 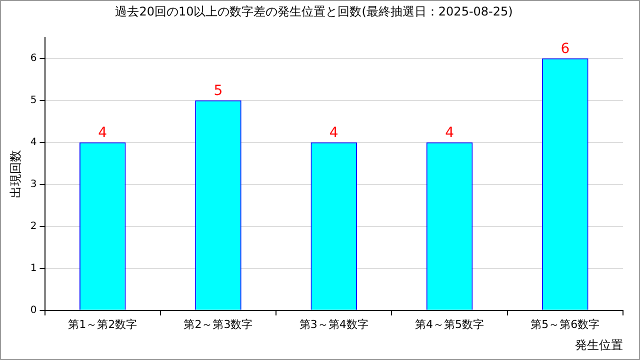 What do you see at coordinates (33, 268) in the screenshot?
I see `y-tick-label: 1` at bounding box center [33, 268].